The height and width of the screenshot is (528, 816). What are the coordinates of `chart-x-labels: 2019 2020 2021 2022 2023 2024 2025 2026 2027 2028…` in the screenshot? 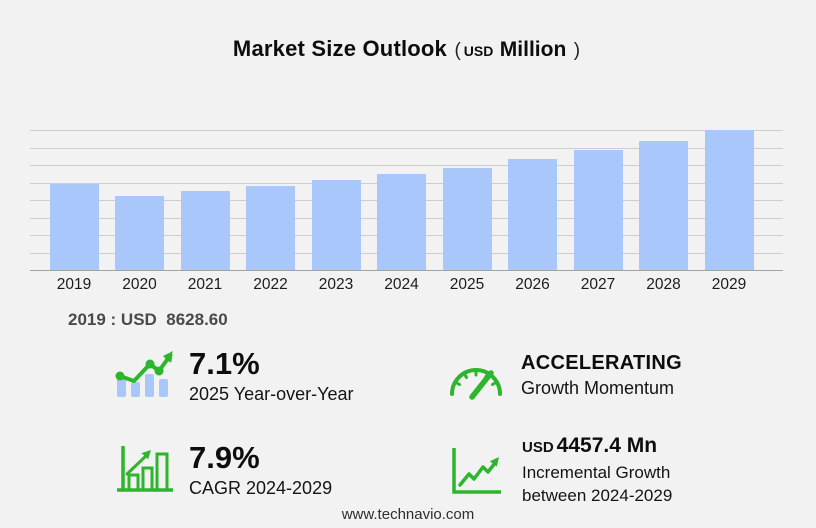 It's located at (406, 286).